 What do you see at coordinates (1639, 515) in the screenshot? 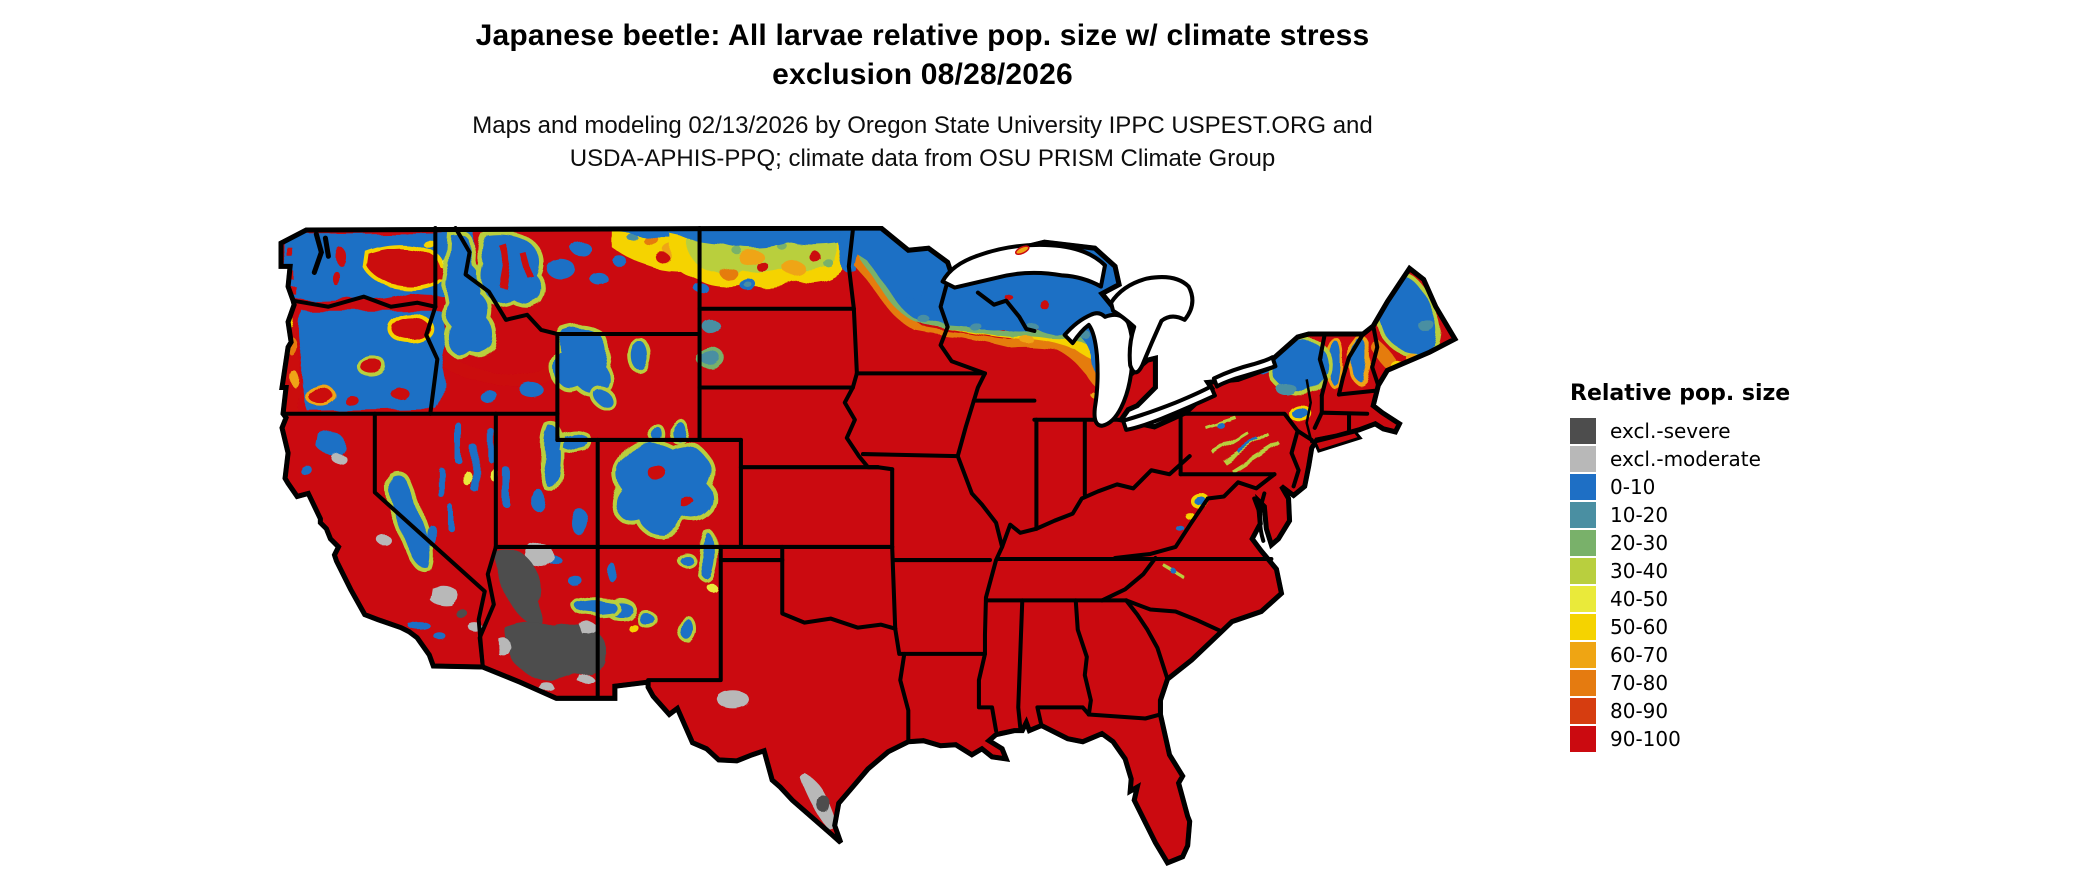
I see `legend-label: 10-20` at bounding box center [1639, 515].